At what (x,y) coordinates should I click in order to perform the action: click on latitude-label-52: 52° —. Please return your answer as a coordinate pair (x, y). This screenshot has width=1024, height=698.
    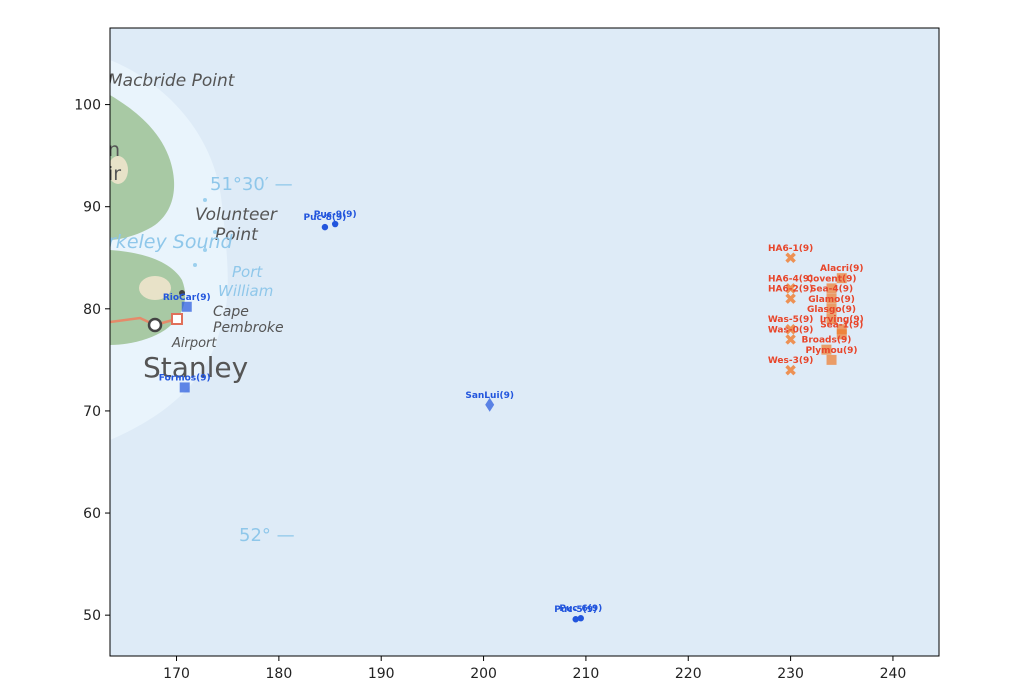
    Looking at the image, I should click on (267, 535).